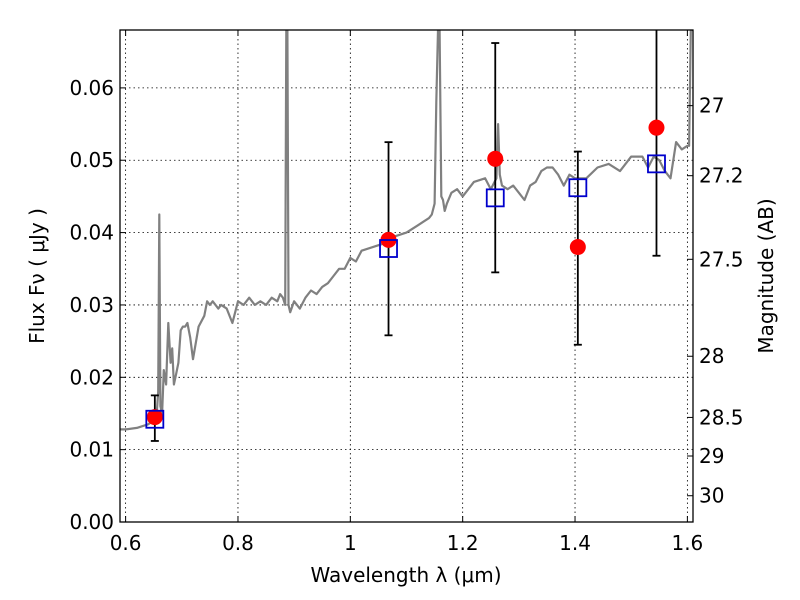 The image size is (800, 600). Describe the element at coordinates (238, 543) in the screenshot. I see `x-tick-label: 0.8` at that location.